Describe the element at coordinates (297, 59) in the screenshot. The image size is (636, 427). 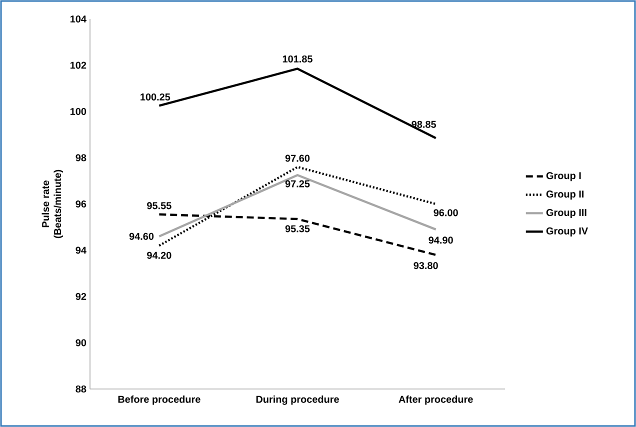
I see `data-label: 101.85` at that location.